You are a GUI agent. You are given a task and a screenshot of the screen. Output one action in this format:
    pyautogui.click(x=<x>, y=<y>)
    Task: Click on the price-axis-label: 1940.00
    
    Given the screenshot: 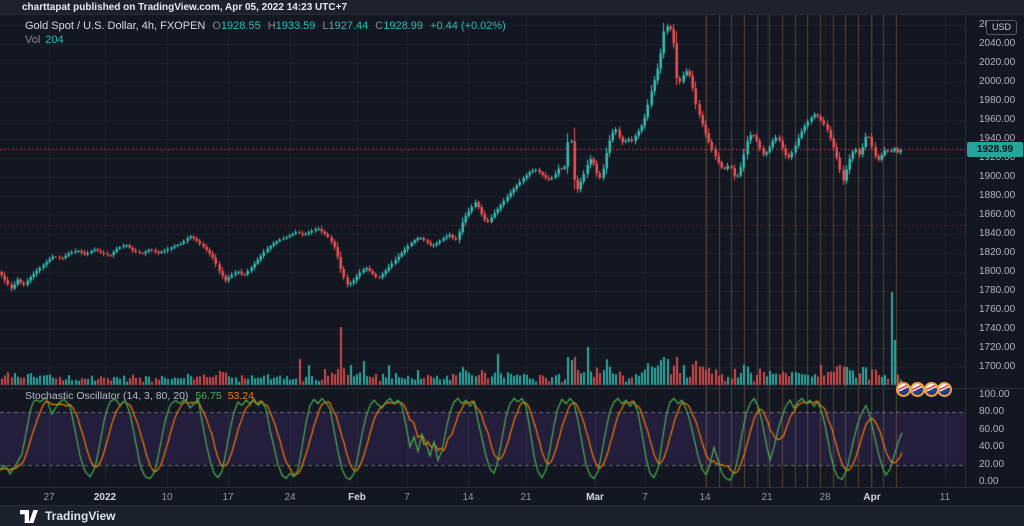 What is the action you would take?
    pyautogui.click(x=997, y=138)
    